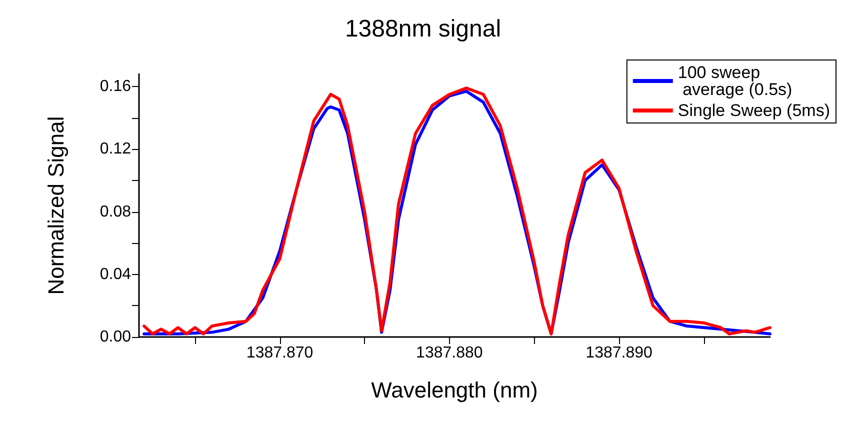 This screenshot has height=422, width=846. What do you see at coordinates (619, 353) in the screenshot?
I see `x-tick-label: 1387.890` at bounding box center [619, 353].